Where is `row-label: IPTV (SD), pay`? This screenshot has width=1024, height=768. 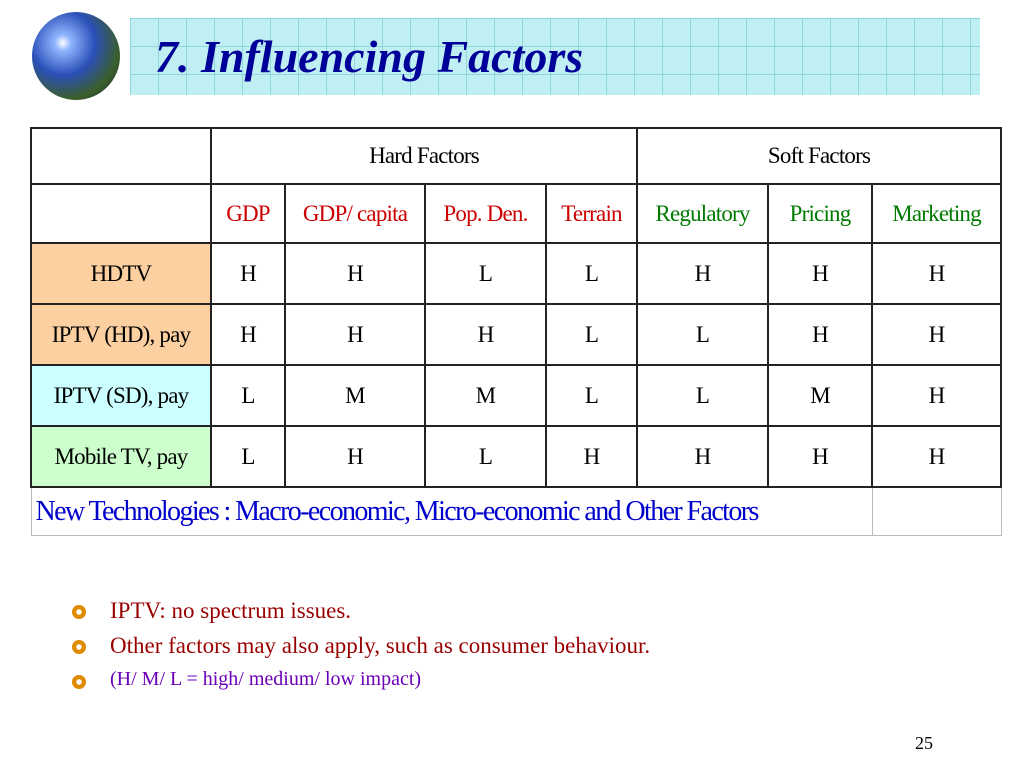
row-label: IPTV (SD), pay is located at coordinates (121, 395).